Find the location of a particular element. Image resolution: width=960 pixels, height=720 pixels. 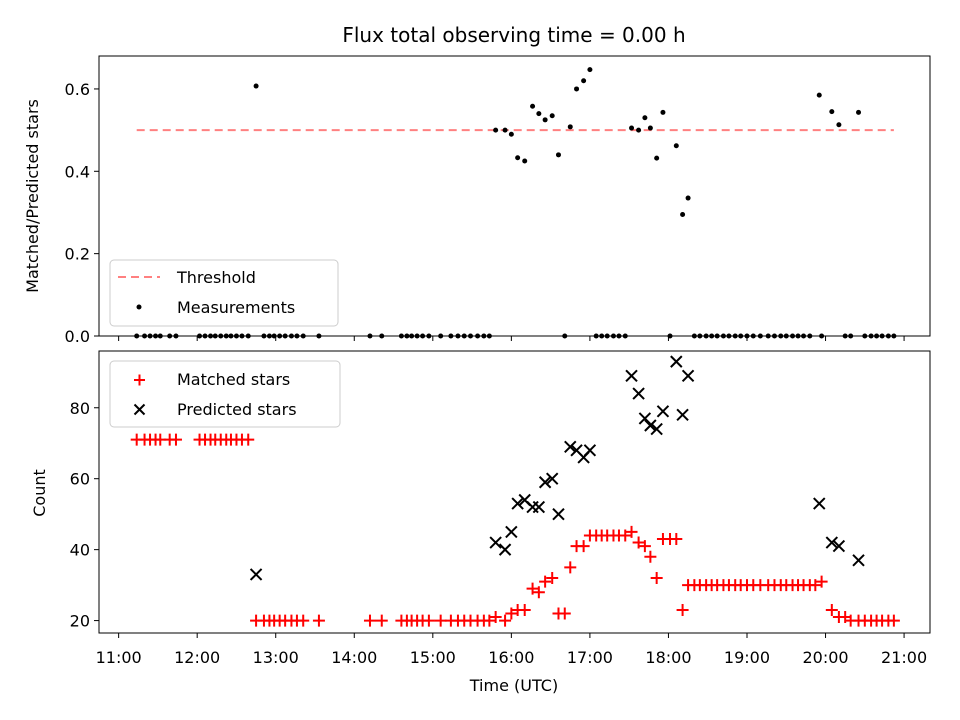

count-legend: Matched stars Predicted stars is located at coordinates (225, 394).